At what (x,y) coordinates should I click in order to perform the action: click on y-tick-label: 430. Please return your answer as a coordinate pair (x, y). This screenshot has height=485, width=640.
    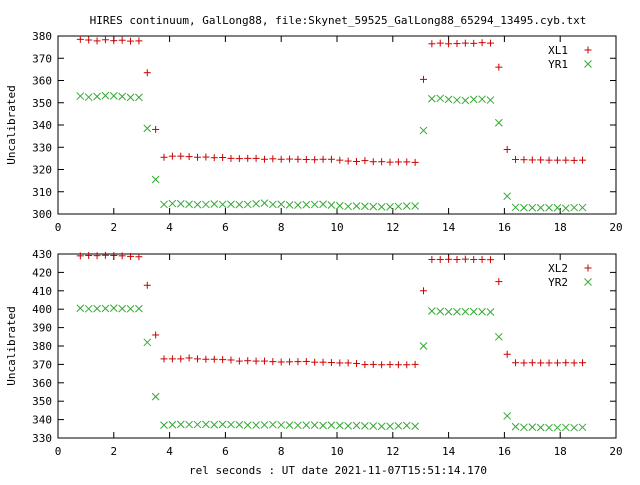
    Looking at the image, I should click on (42, 254).